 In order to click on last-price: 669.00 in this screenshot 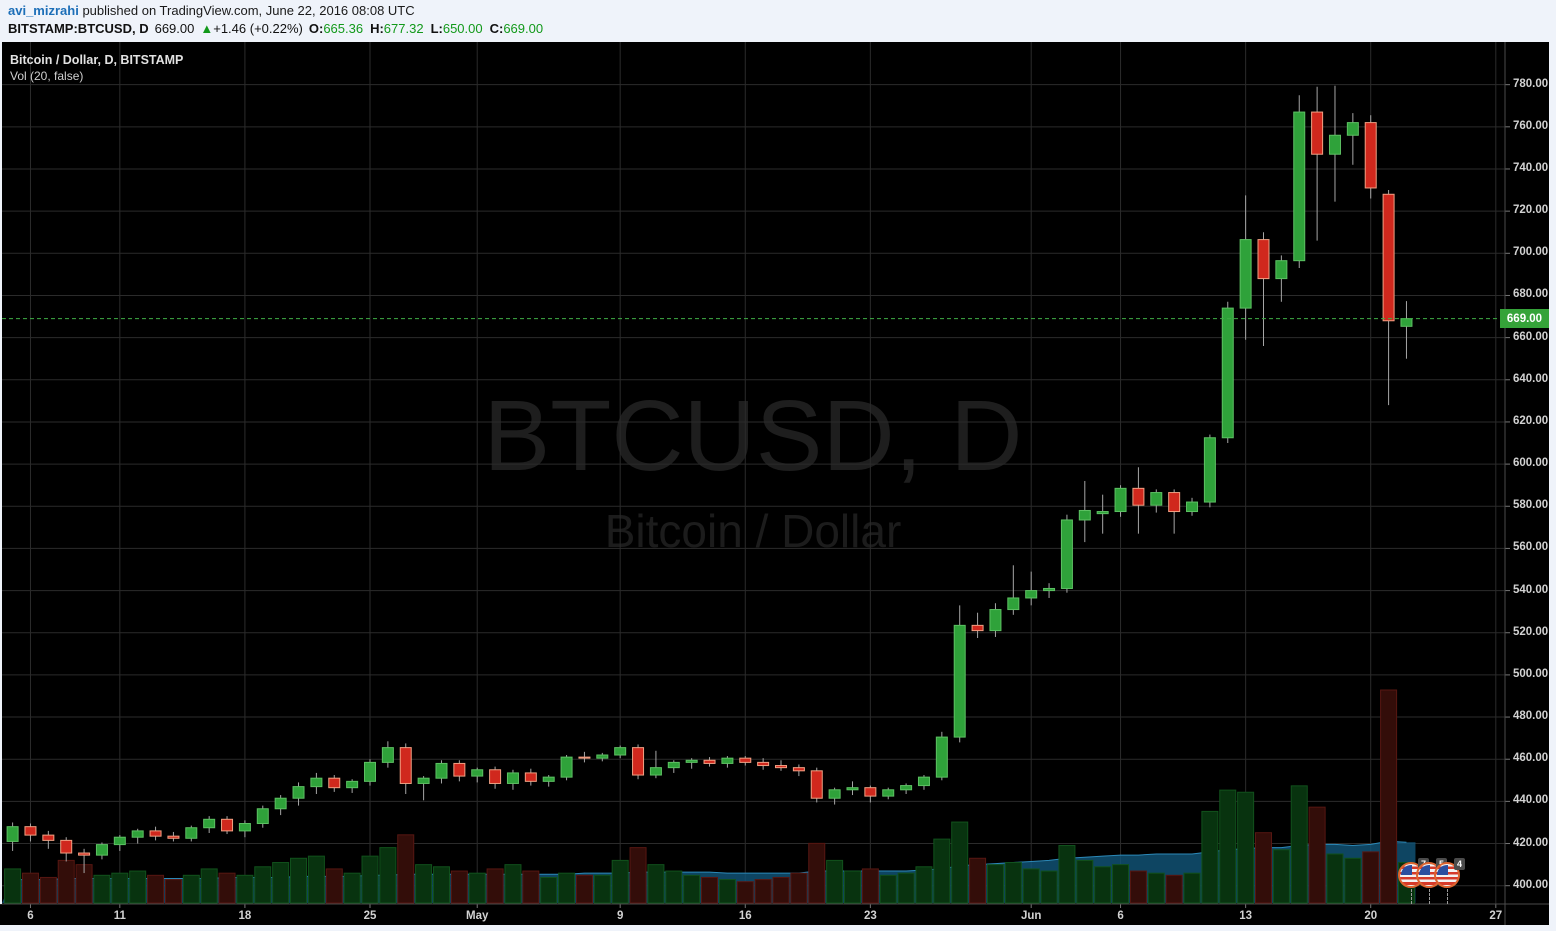, I will do `click(174, 28)`.